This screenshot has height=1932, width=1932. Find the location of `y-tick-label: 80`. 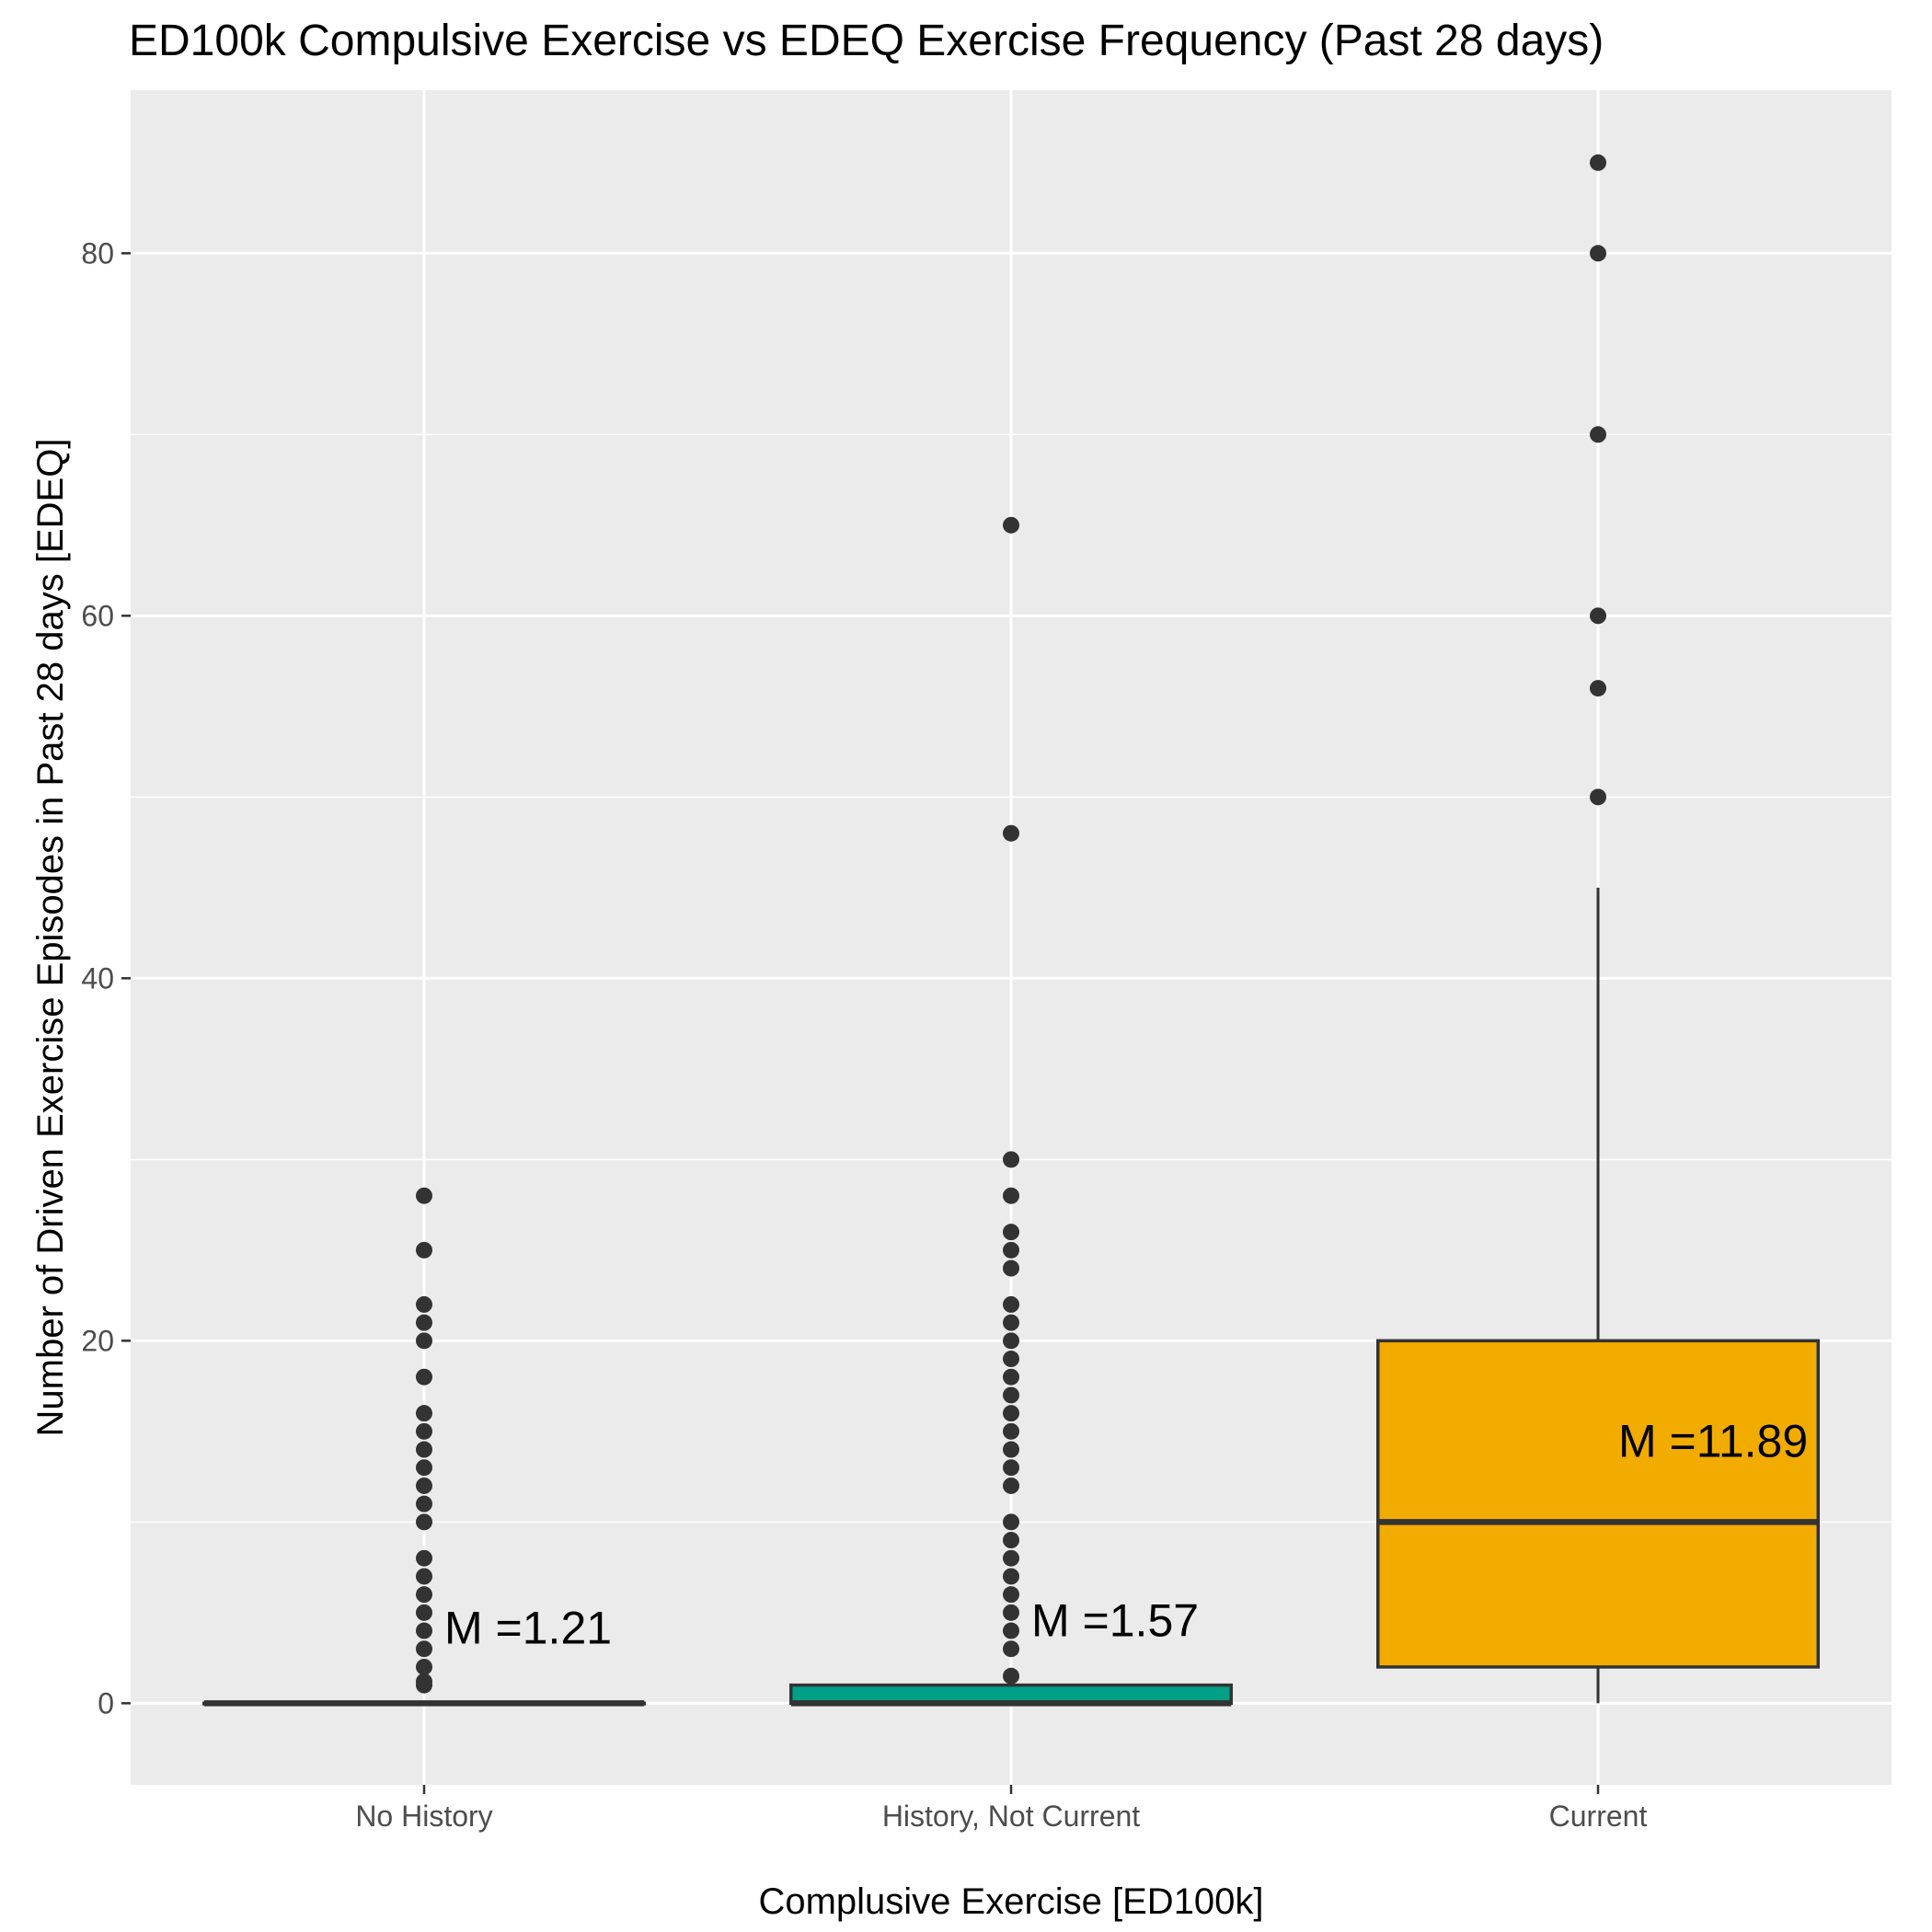

y-tick-label: 80 is located at coordinates (97, 253).